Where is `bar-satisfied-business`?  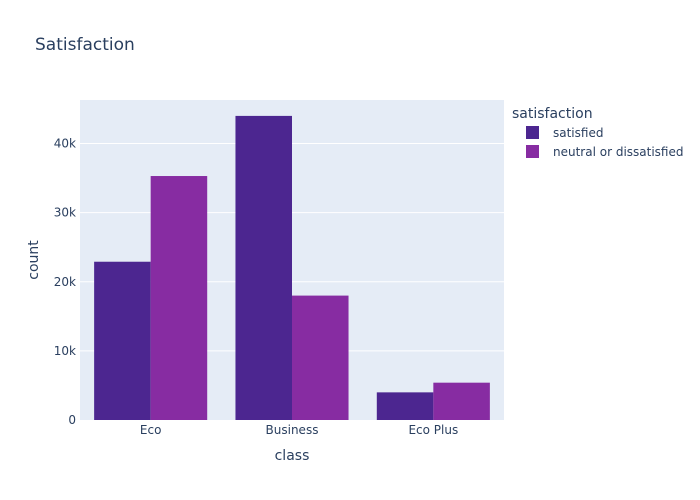 bar-satisfied-business is located at coordinates (263, 267).